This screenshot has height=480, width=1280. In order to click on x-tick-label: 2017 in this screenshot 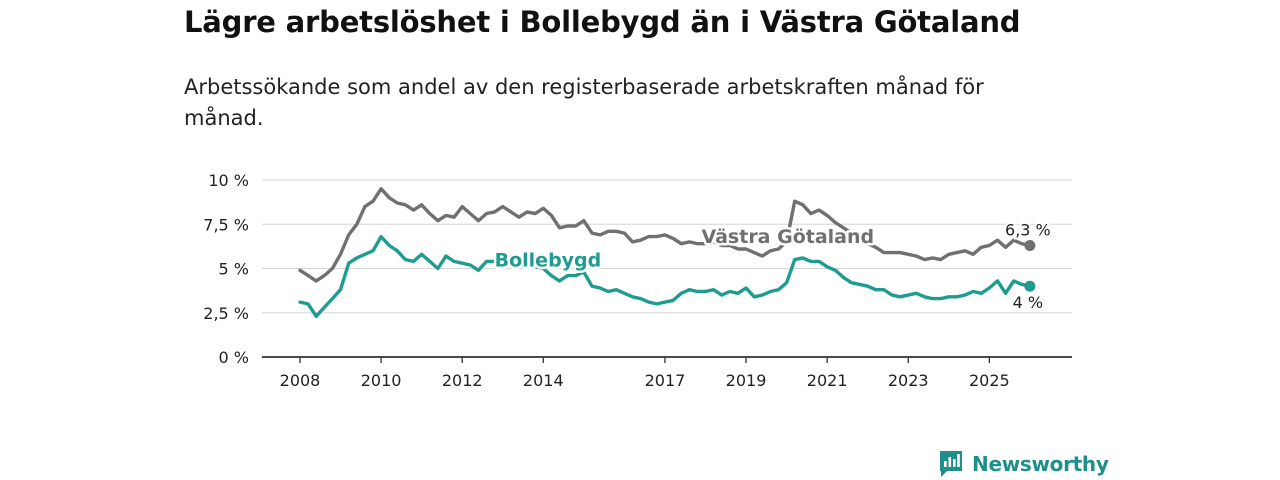, I will do `click(665, 380)`.